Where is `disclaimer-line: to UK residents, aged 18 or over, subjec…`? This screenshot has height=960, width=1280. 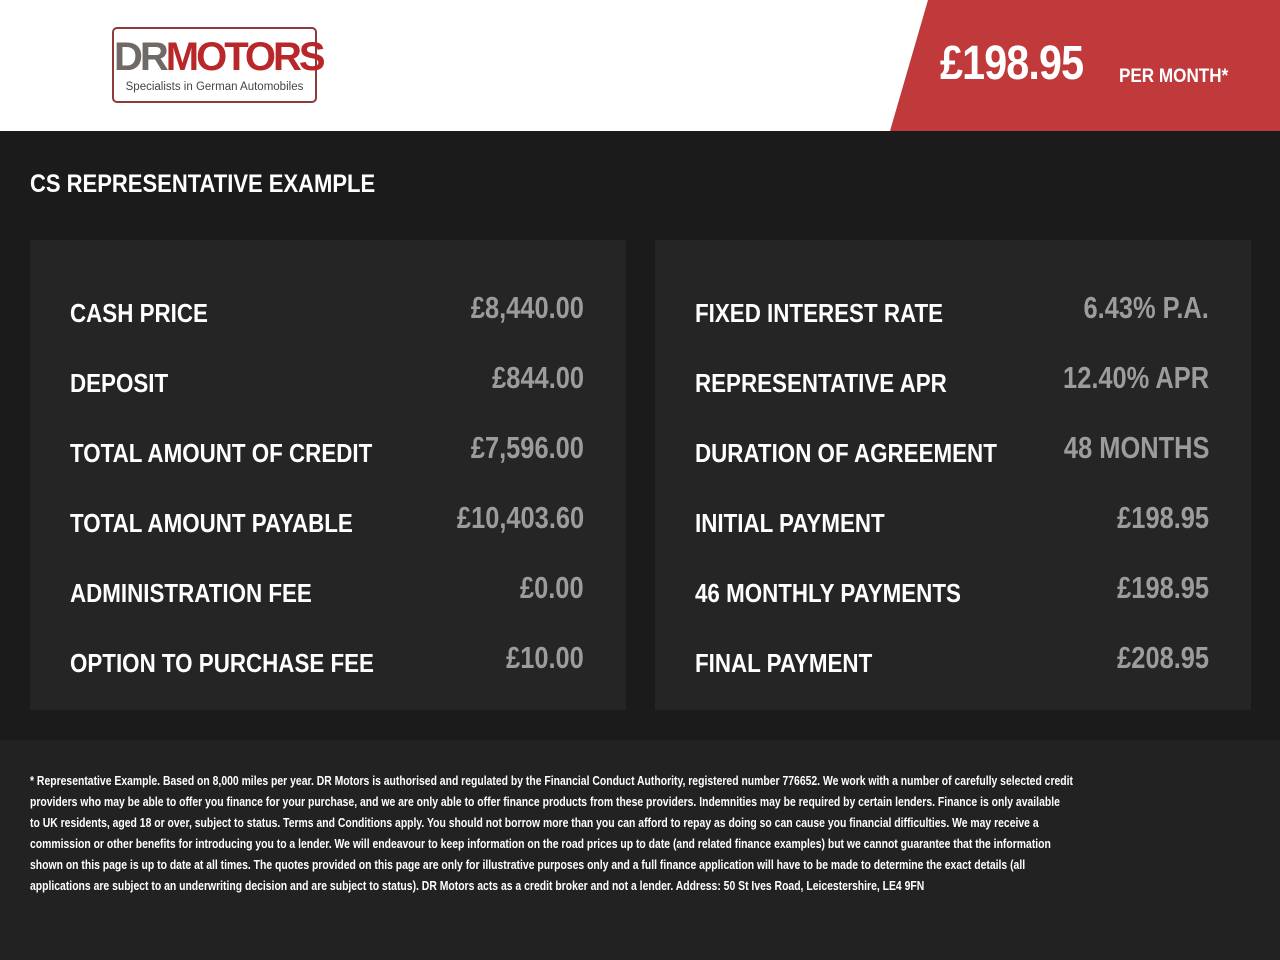
disclaimer-line: to UK residents, aged 18 or over, subjec… is located at coordinates (534, 822).